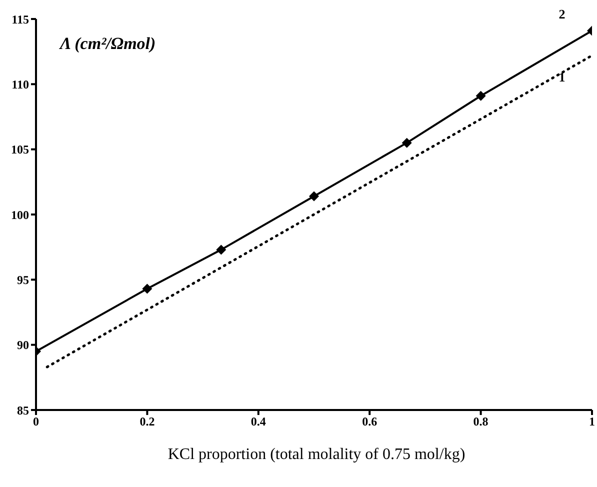  I want to click on x-axis-title: KCl proportion (total molality of 0.75 mol/kg), so click(316, 455).